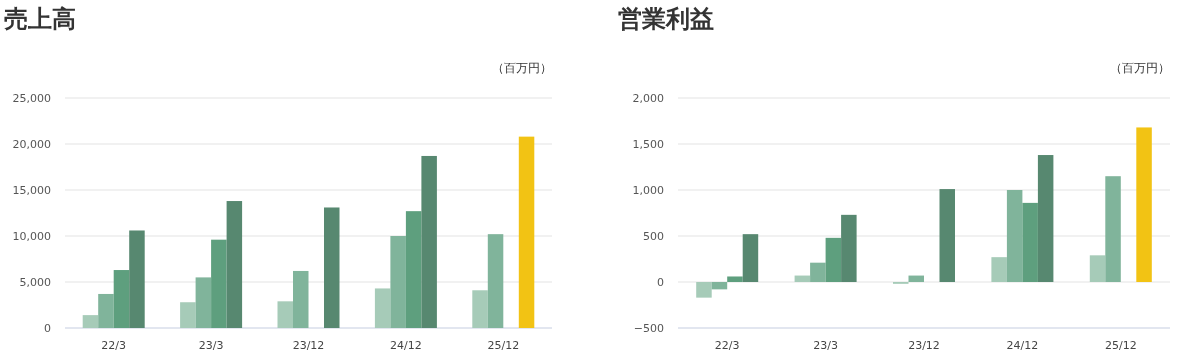  What do you see at coordinates (35, 282) in the screenshot?
I see `y-tick-label: 5,000` at bounding box center [35, 282].